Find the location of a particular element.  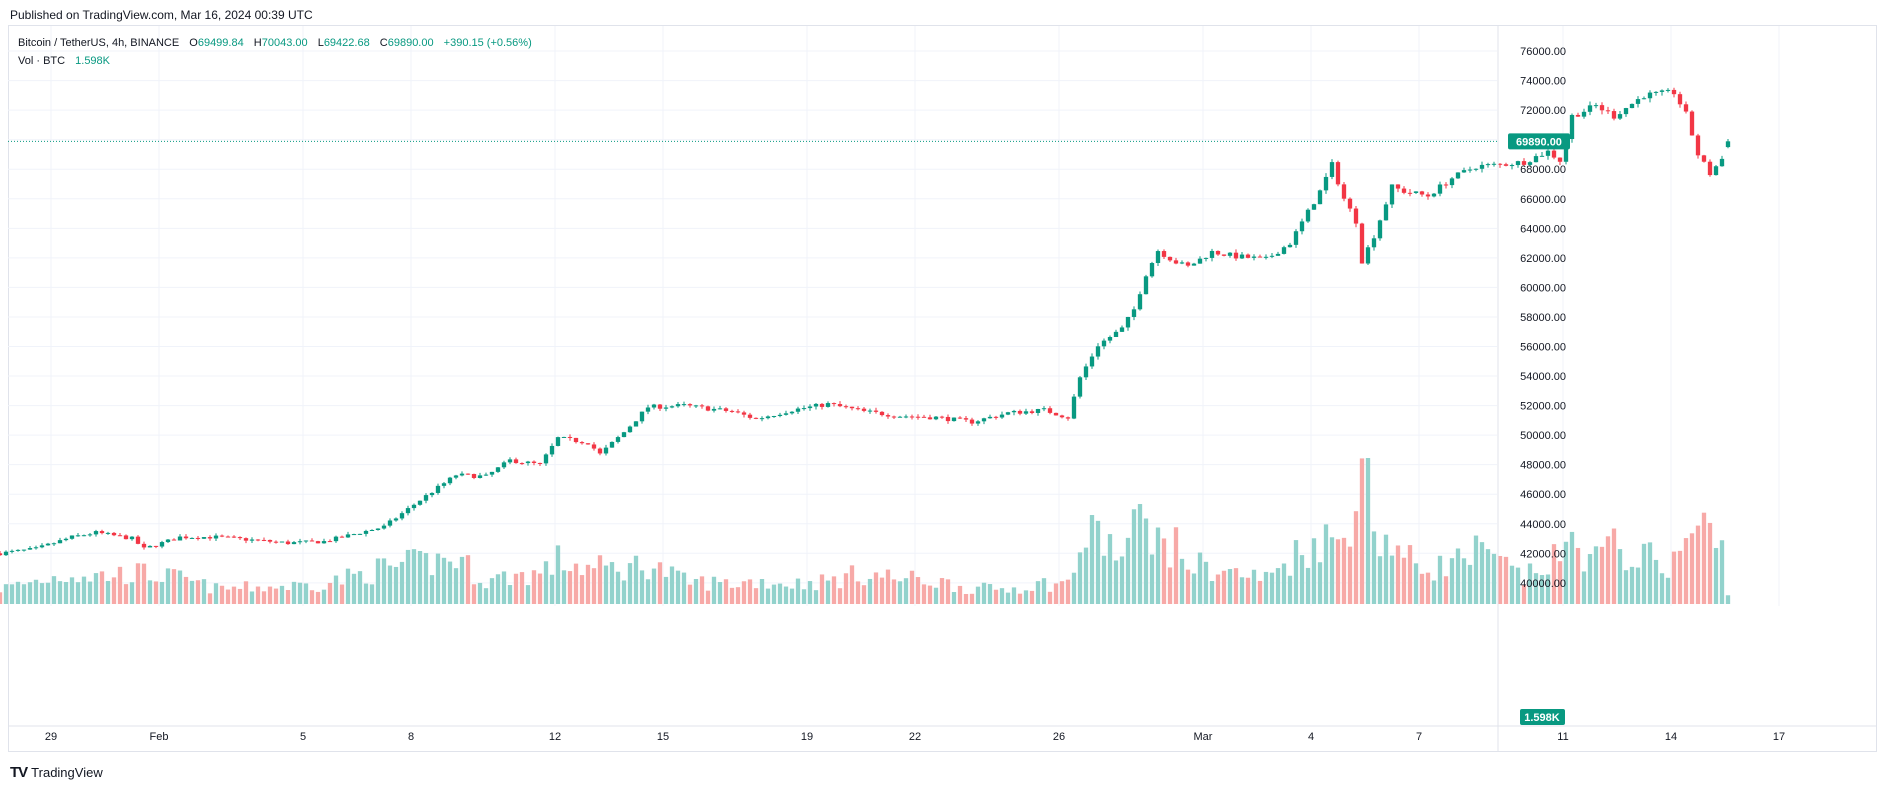

x-tick-label: 19 is located at coordinates (807, 737).